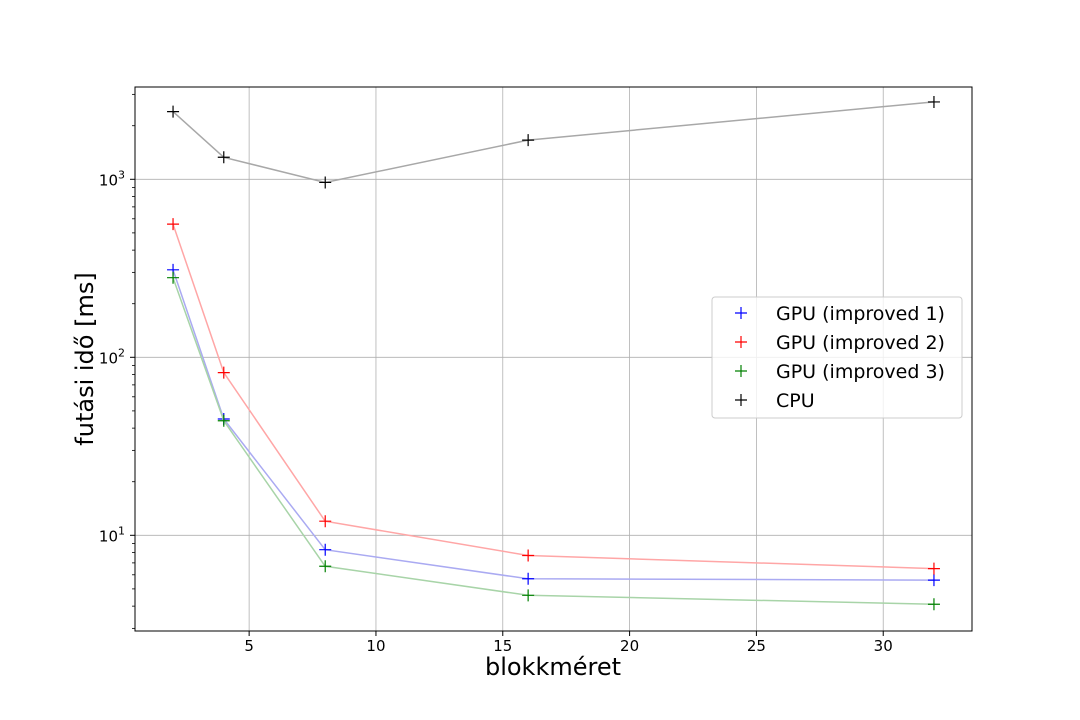 Image resolution: width=1080 pixels, height=720 pixels. Describe the element at coordinates (249, 646) in the screenshot. I see `x-tick-label: 5` at that location.